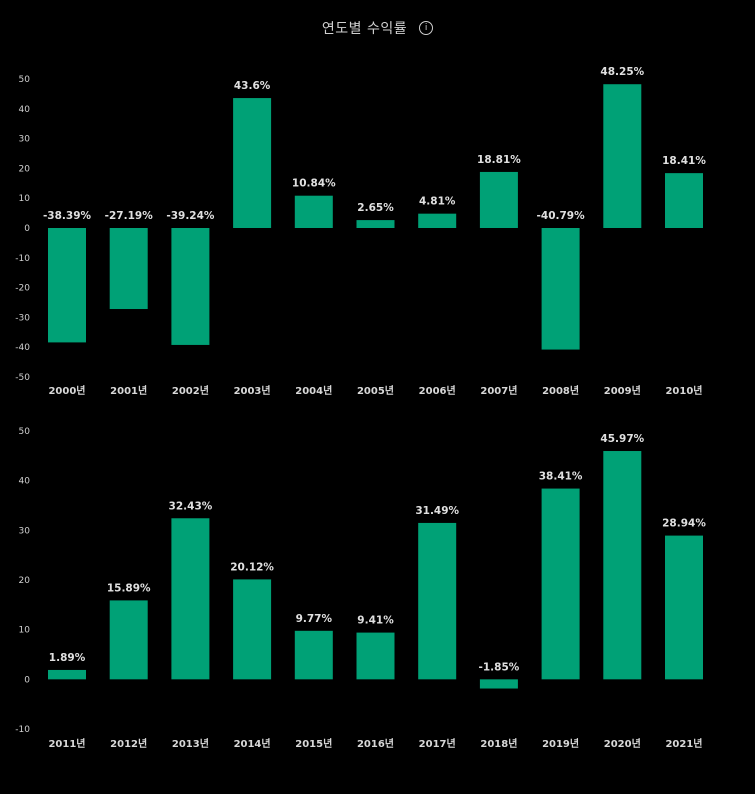 Image resolution: width=755 pixels, height=794 pixels. I want to click on x-tick-label: 2002년, so click(190, 390).